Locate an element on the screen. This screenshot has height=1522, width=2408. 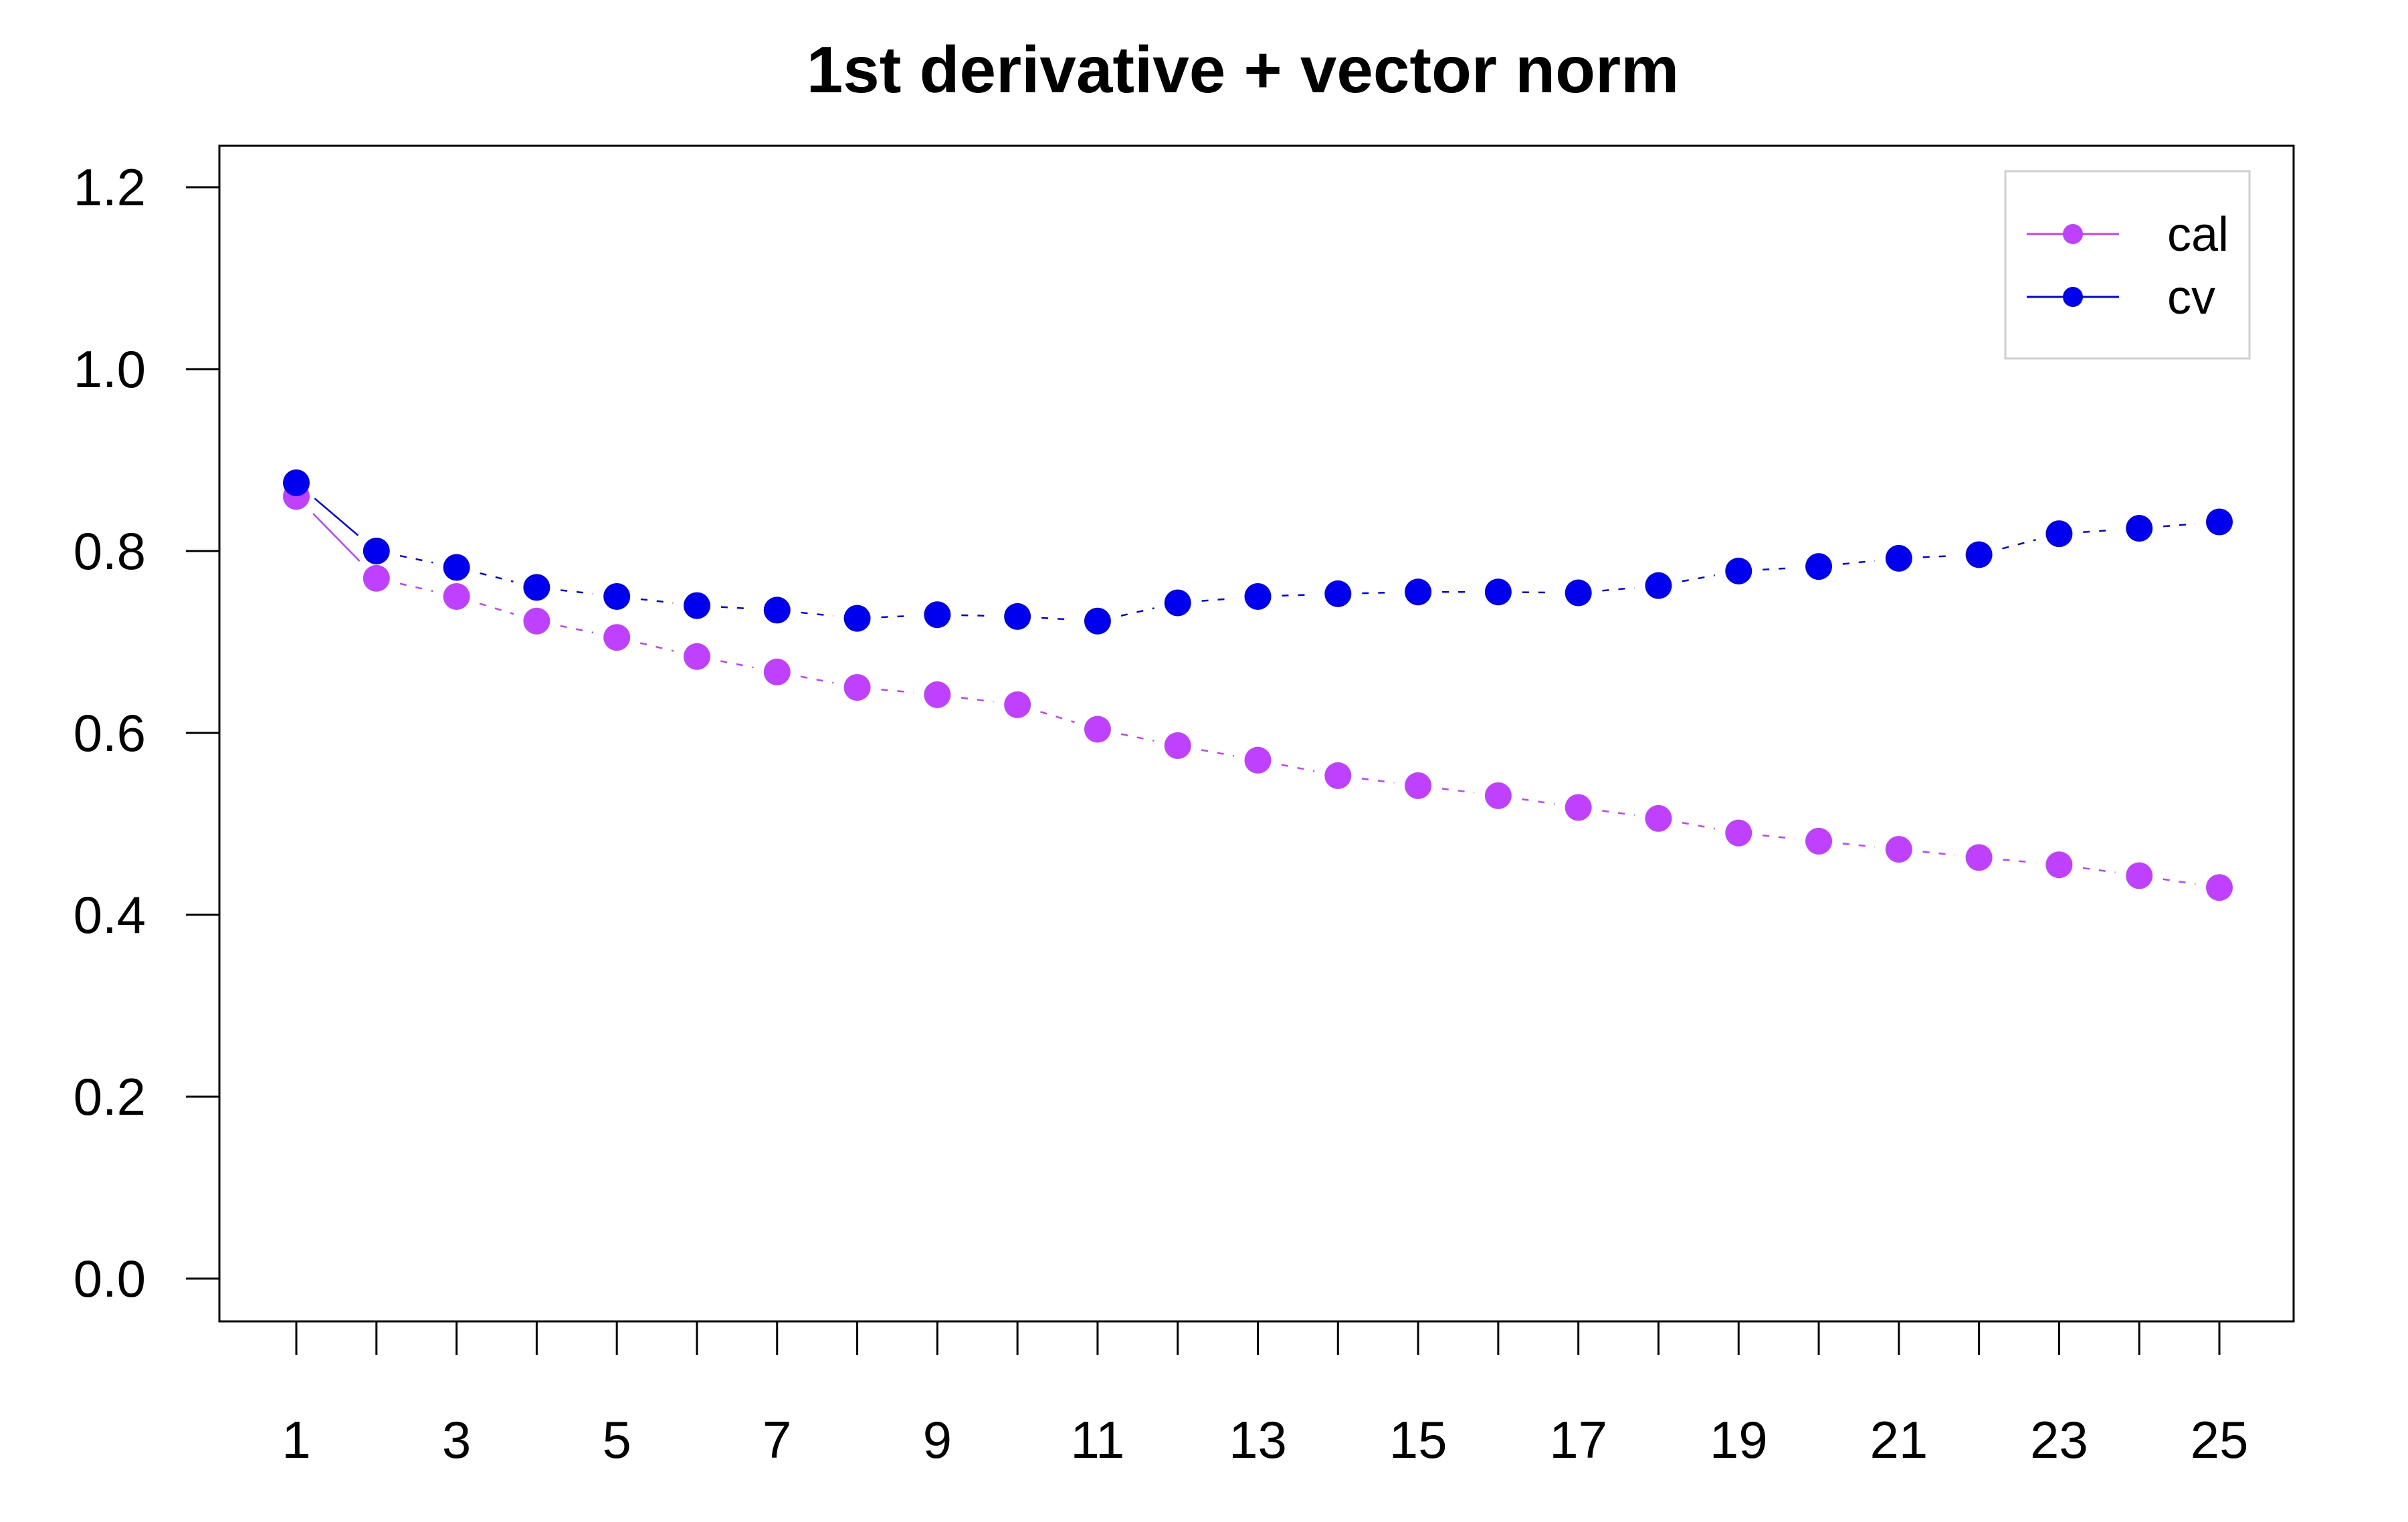
x-tick-label: 13 is located at coordinates (1258, 1440).